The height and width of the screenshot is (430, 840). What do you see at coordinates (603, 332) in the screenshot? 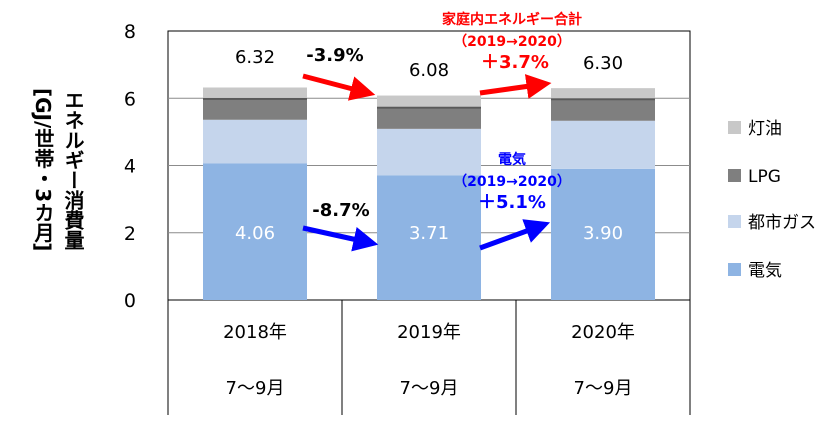
I see `x-category-year: 2020年` at bounding box center [603, 332].